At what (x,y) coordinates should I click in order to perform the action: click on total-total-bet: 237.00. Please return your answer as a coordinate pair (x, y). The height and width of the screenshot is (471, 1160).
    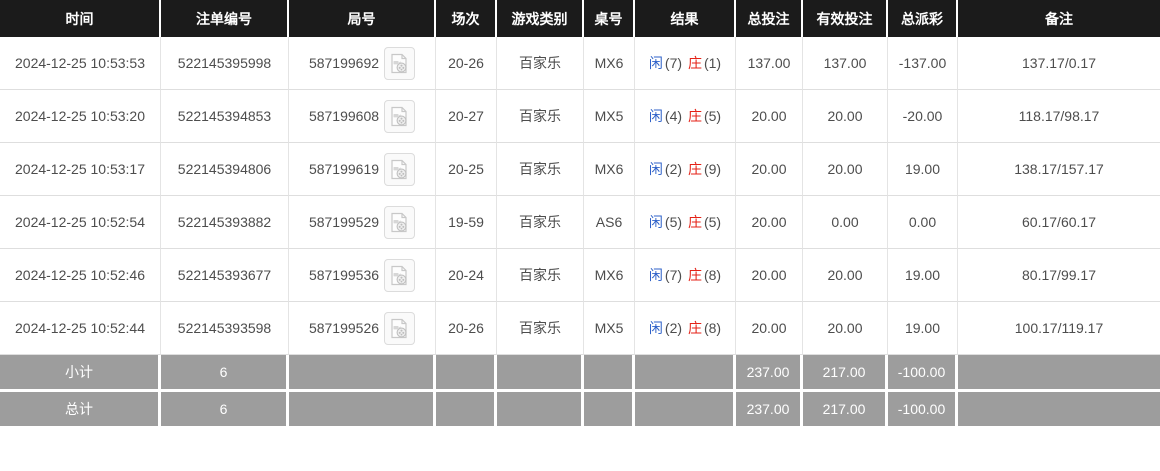
    Looking at the image, I should click on (769, 410).